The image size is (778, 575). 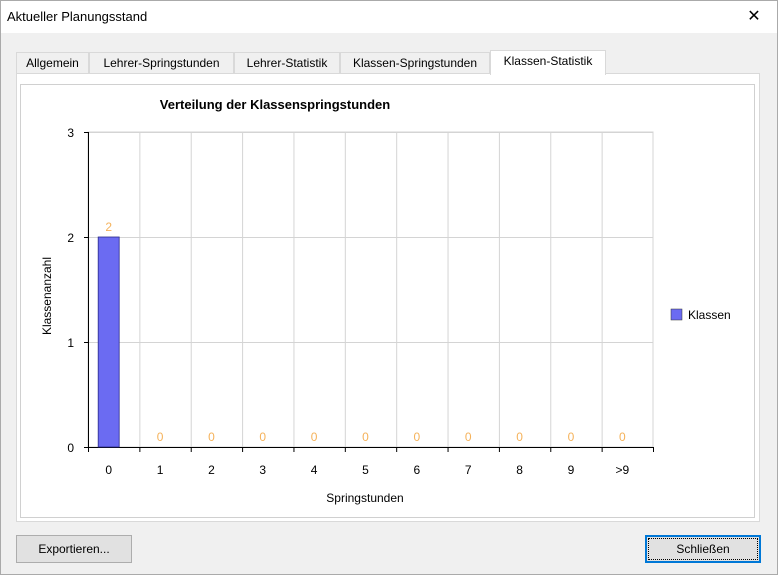 I want to click on tab-label: Lehrer-Statistik, so click(x=287, y=63).